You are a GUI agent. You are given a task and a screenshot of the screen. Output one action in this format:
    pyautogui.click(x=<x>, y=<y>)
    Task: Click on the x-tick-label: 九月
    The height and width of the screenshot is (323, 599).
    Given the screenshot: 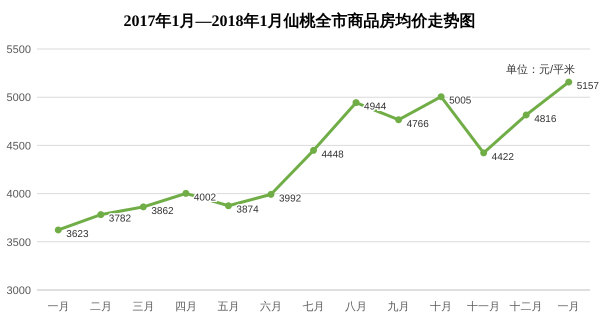 What is the action you would take?
    pyautogui.click(x=399, y=306)
    